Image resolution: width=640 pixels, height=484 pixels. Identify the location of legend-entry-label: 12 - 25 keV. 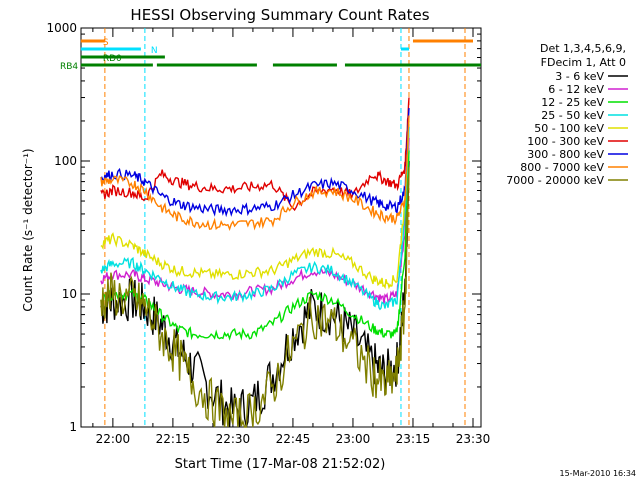
(572, 102).